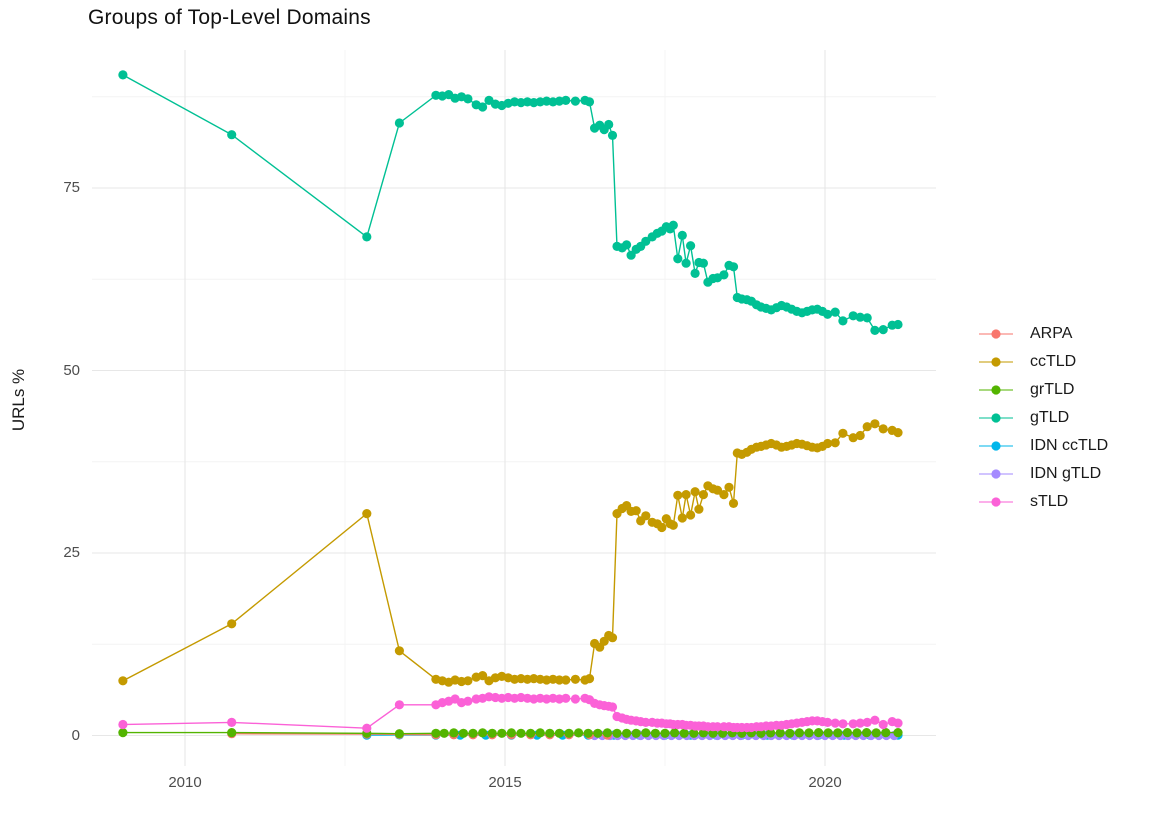  I want to click on legend-item-IDN-gTLD: IDN gTLD, so click(1043, 474).